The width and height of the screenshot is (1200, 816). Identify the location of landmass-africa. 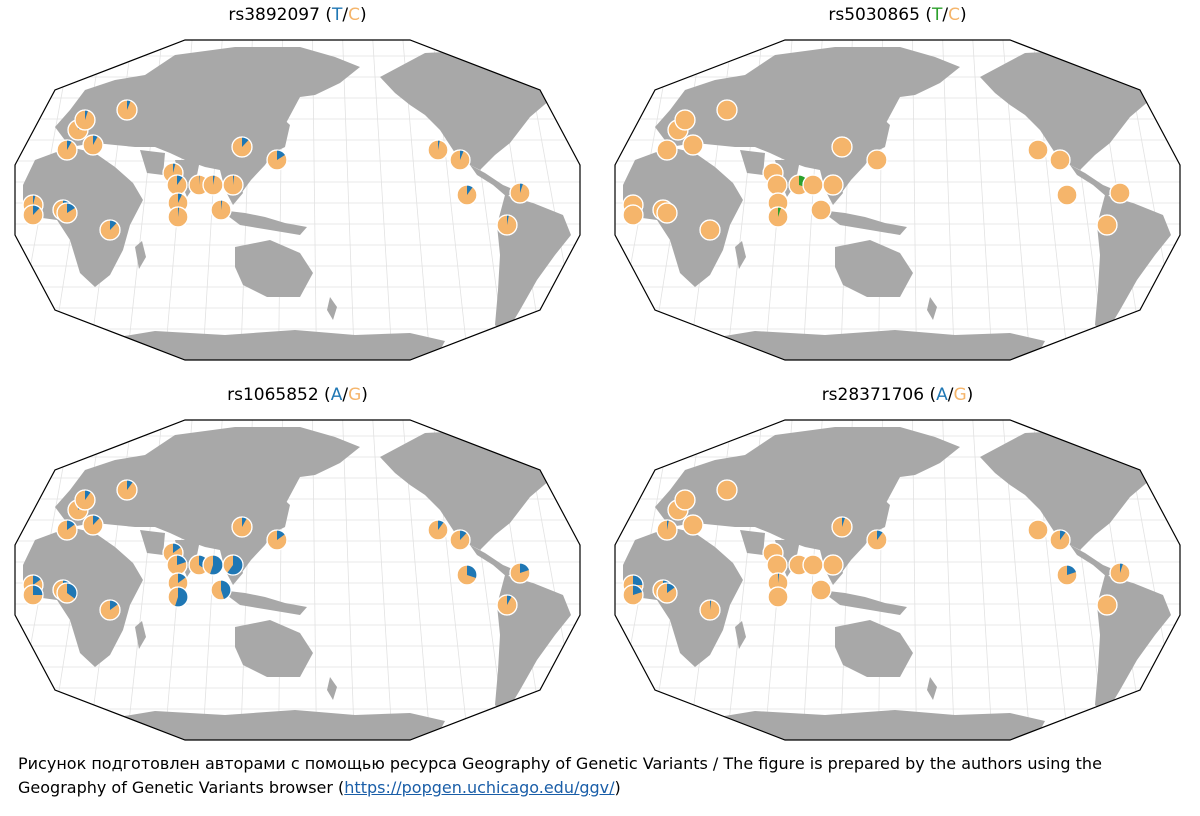
(83, 217).